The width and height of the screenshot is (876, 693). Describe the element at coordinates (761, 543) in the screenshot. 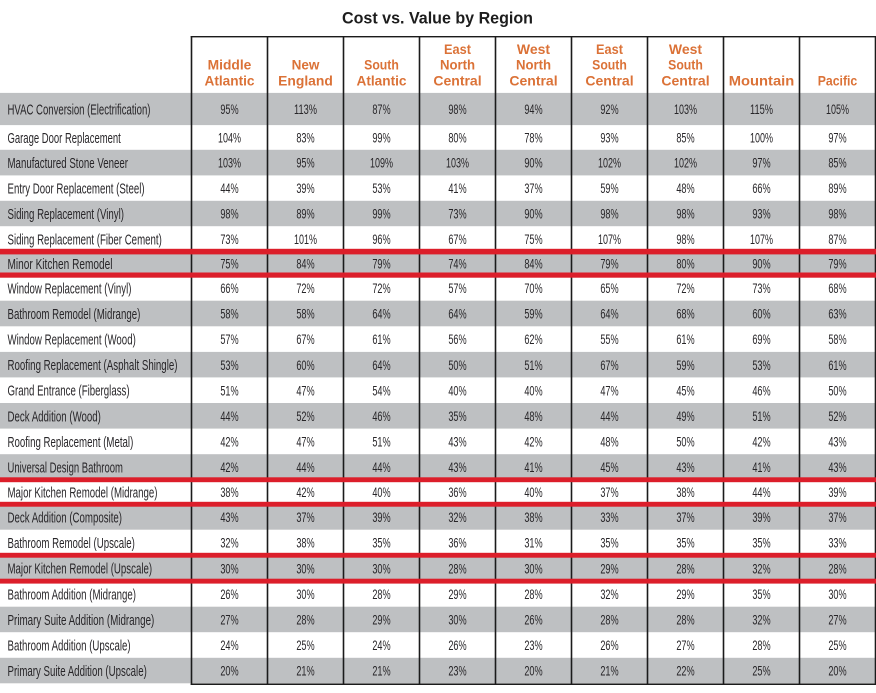

I see `svg-text: 35%` at that location.